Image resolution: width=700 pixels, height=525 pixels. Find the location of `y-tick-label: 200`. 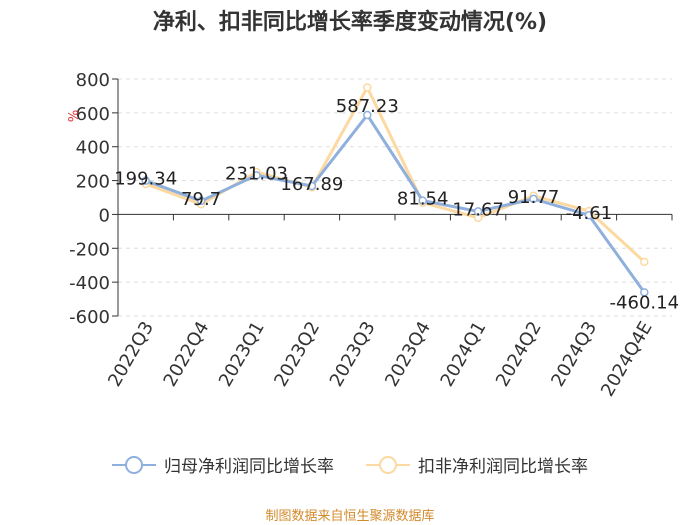

y-tick-label: 200 is located at coordinates (93, 182).